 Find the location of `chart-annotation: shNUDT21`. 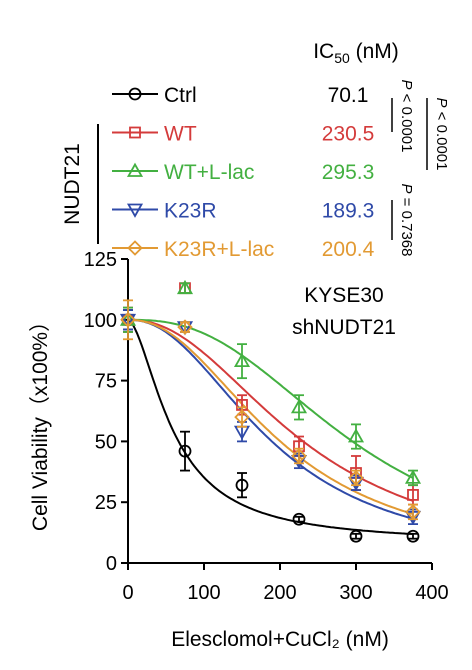

chart-annotation: shNUDT21 is located at coordinates (344, 327).